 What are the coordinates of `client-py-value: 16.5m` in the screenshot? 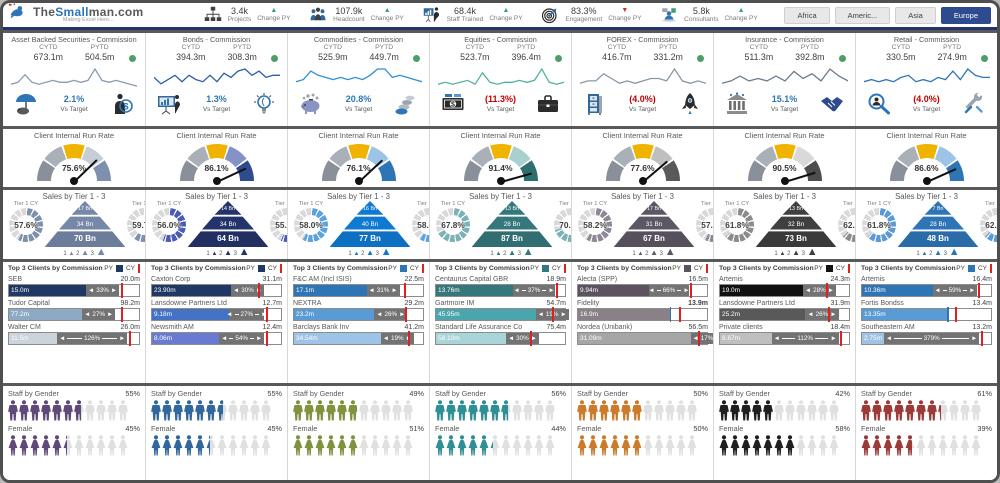 It's located at (698, 279).